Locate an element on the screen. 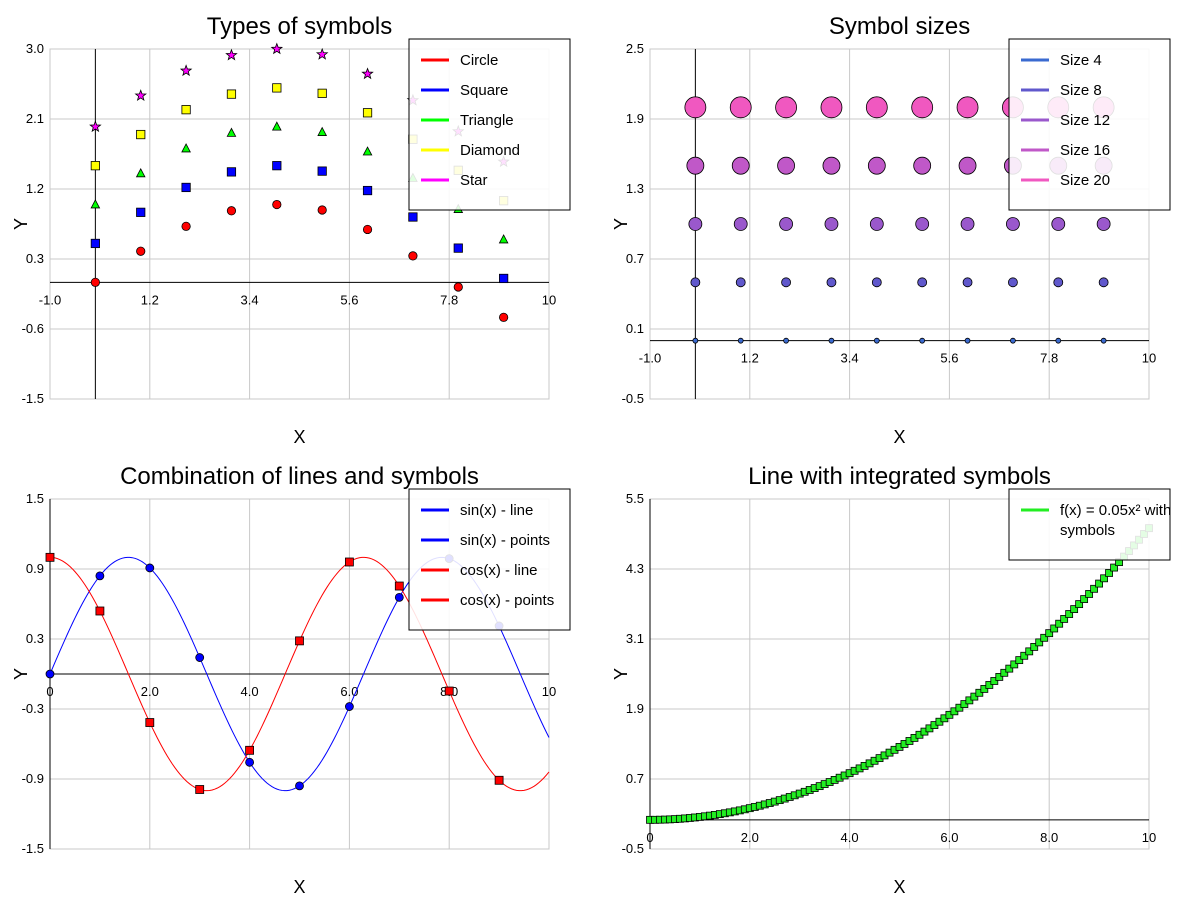 Image resolution: width=1200 pixels, height=900 pixels. legend-item: Size 4 is located at coordinates (1061, 60).